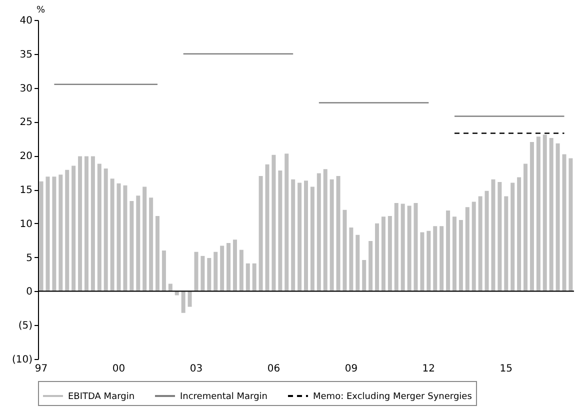 This screenshot has height=415, width=576. What do you see at coordinates (119, 369) in the screenshot?
I see `x-tick-label: 00` at bounding box center [119, 369].